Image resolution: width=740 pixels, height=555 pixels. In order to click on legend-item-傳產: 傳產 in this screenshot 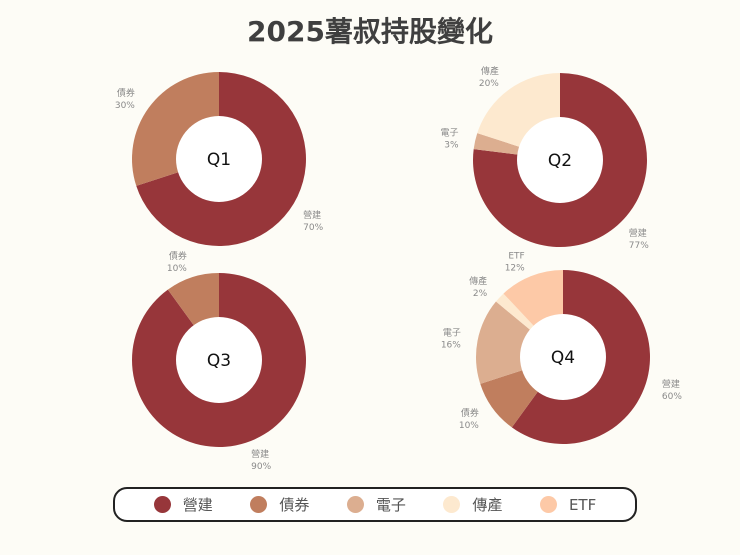, I will do `click(472, 504)`.